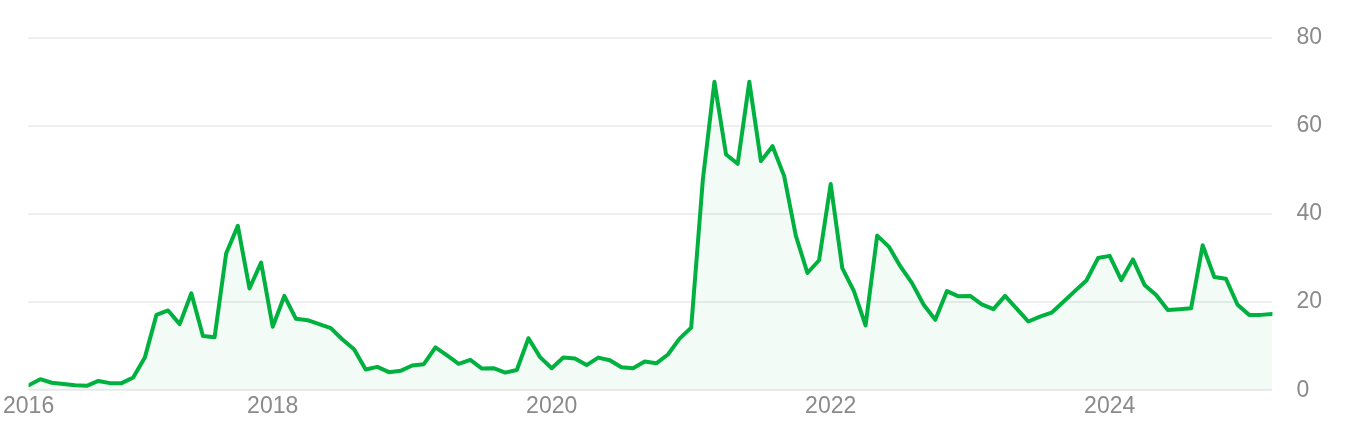  I want to click on x-tick-label: 2020, so click(552, 405).